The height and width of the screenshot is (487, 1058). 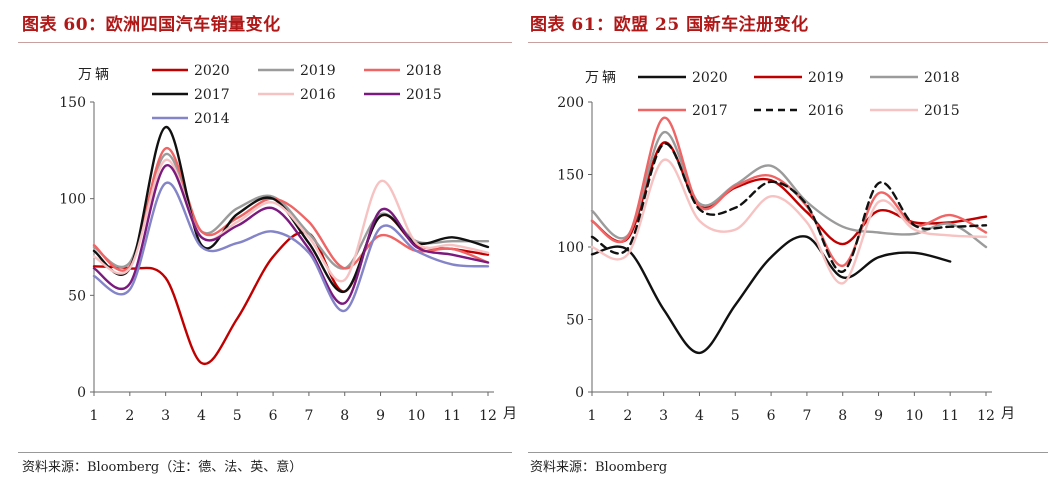 What do you see at coordinates (162, 467) in the screenshot?
I see `source-note: 资料来源：Bloomberg（注：德、法、英、意）` at bounding box center [162, 467].